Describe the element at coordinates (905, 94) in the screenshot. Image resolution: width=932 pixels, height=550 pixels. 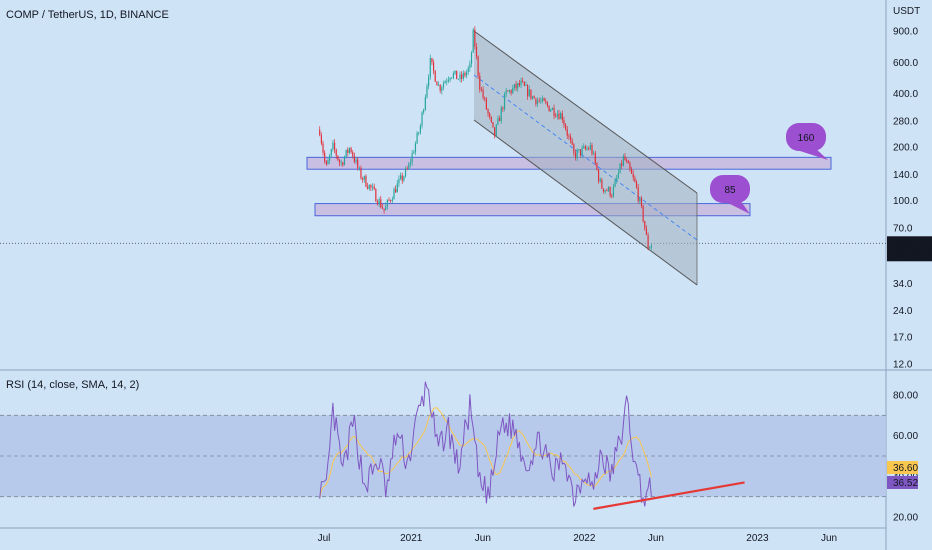
I see `price-tick-label: 400.0` at that location.